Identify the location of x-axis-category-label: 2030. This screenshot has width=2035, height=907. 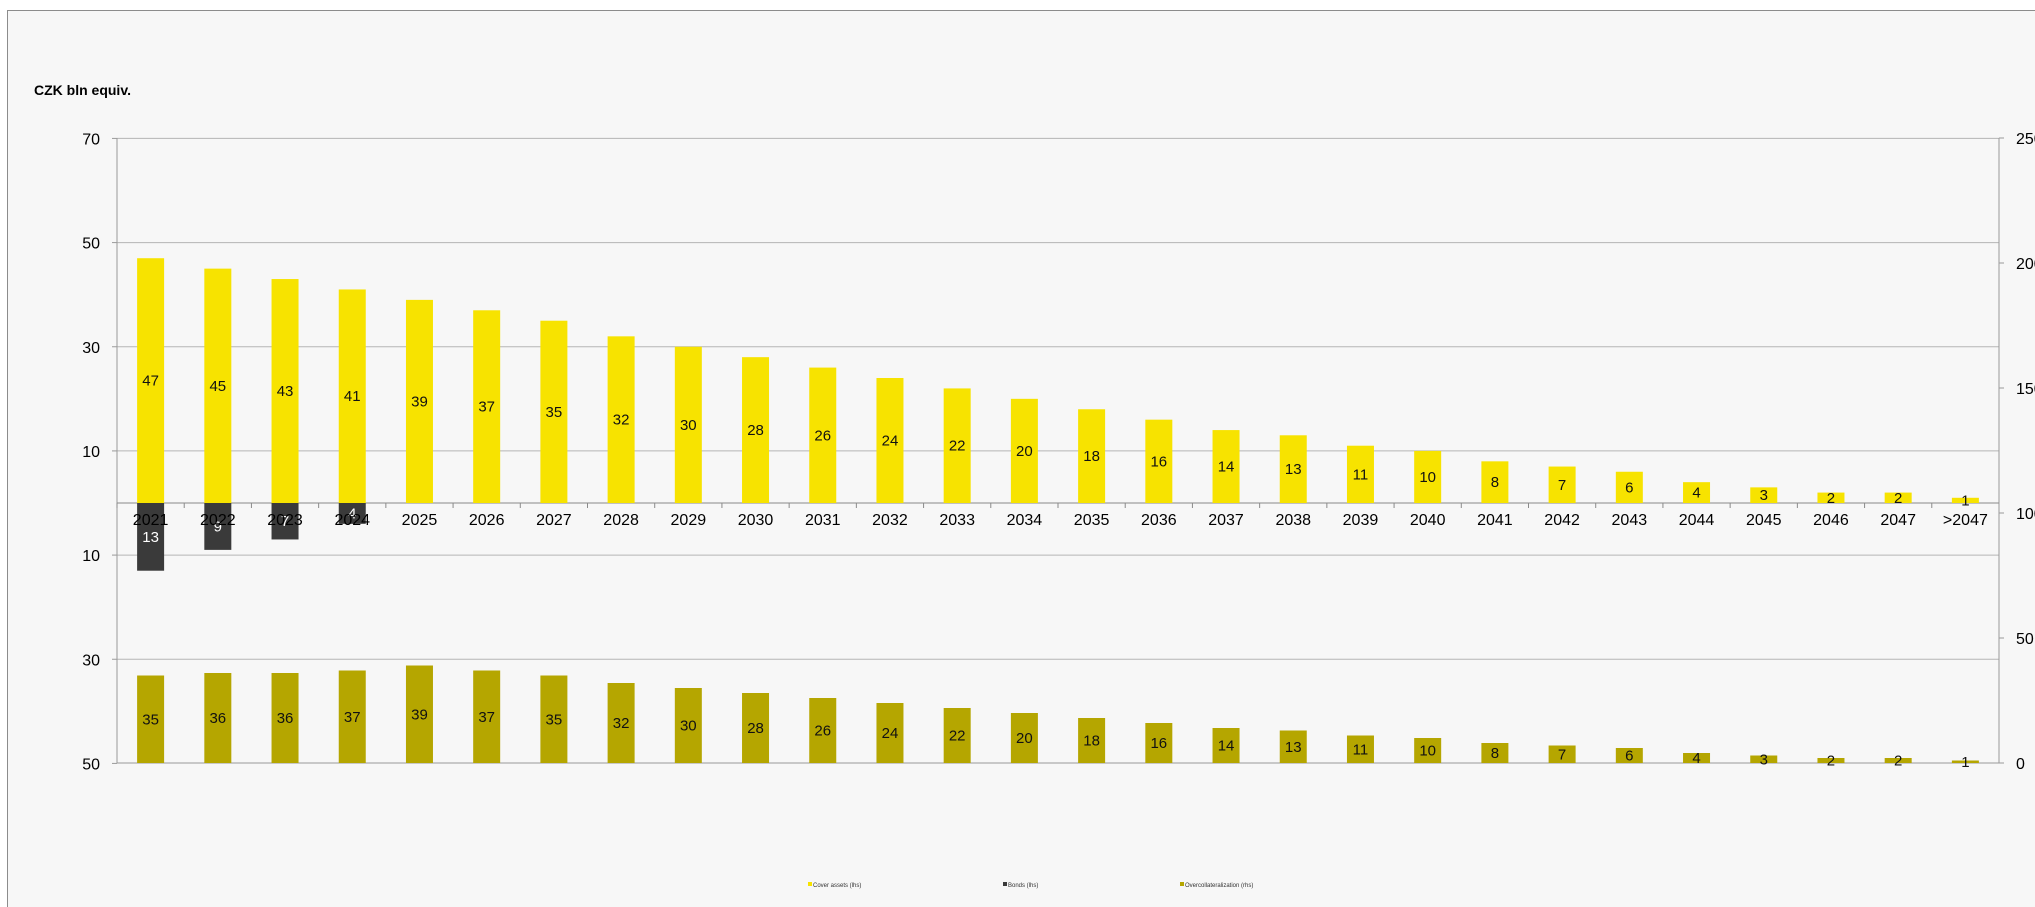
(756, 520).